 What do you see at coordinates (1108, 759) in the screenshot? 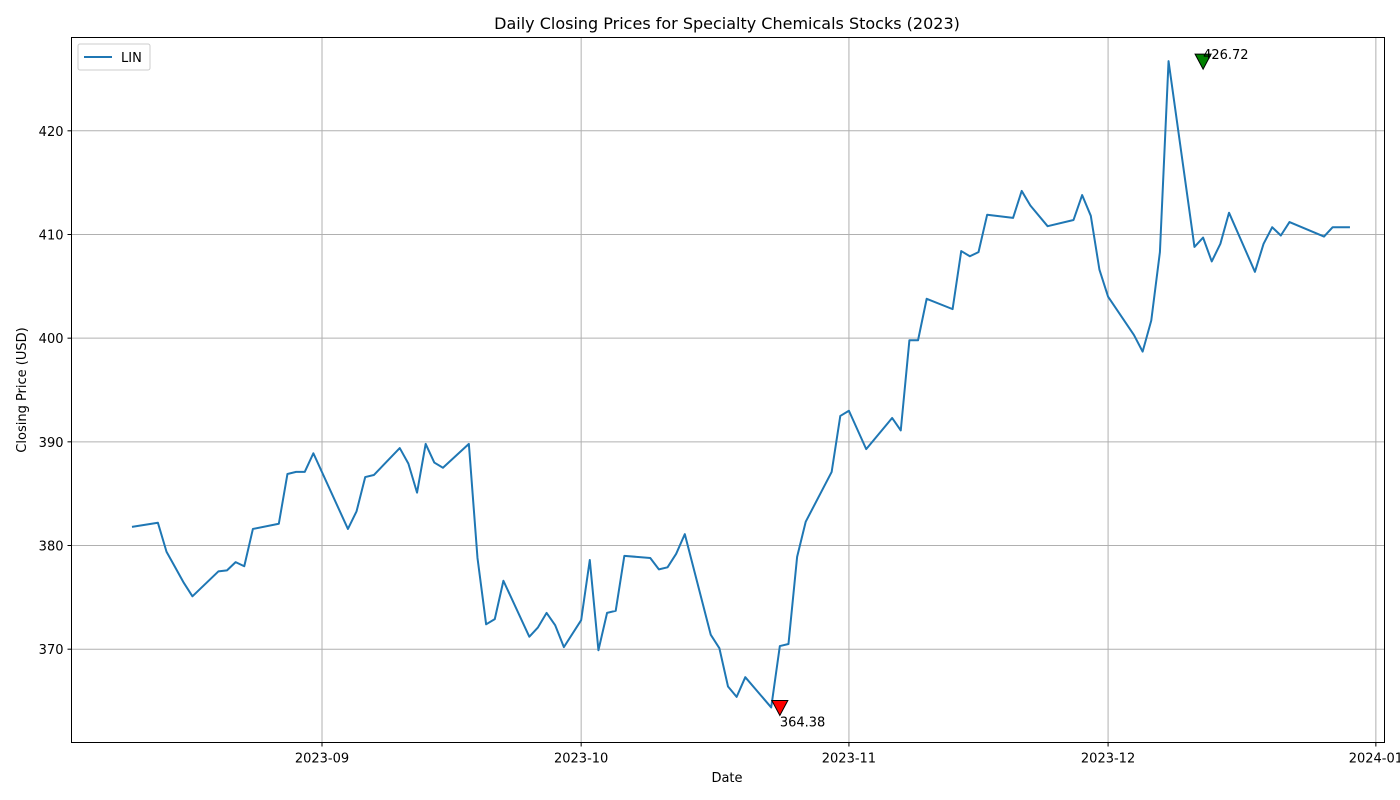
I see `x-tick-label: 2023-12` at bounding box center [1108, 759].